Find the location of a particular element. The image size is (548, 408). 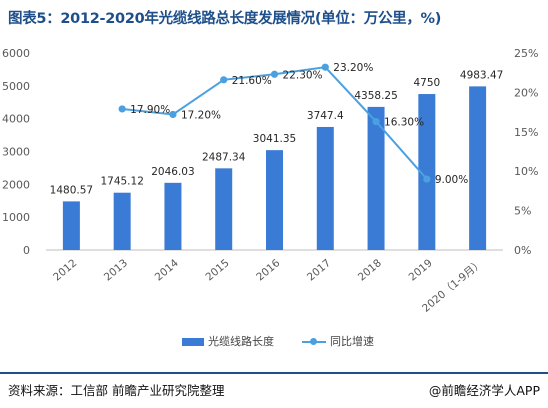

growth-value-label: 22.30% is located at coordinates (303, 75).